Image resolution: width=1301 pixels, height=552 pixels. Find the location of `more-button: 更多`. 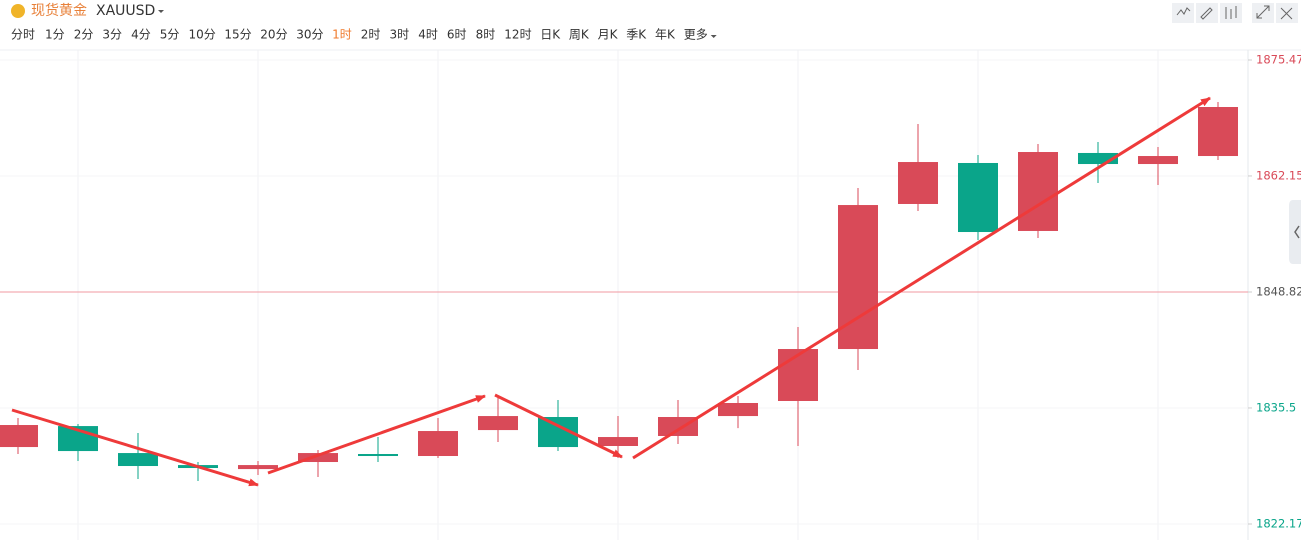

more-button: 更多 is located at coordinates (696, 35).